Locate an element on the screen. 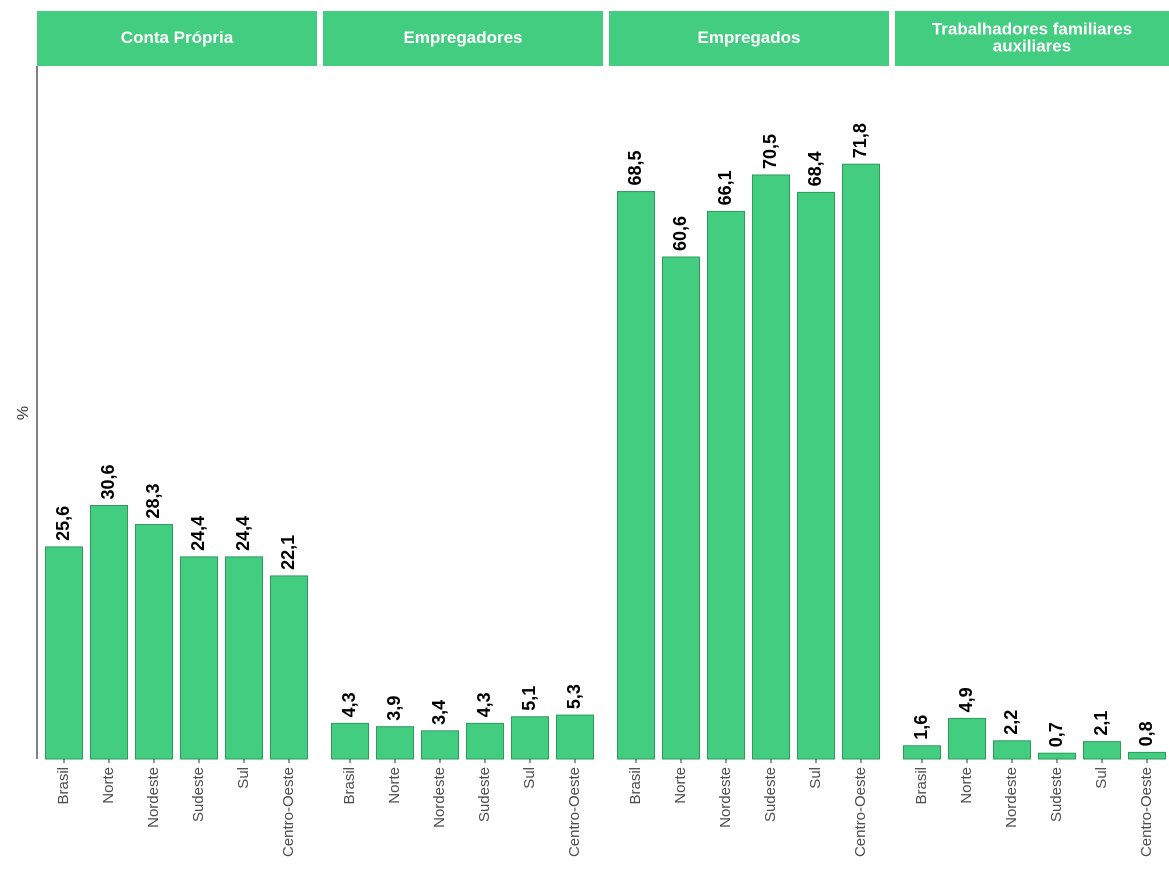 The height and width of the screenshot is (894, 1169). bar-value-label: 0,8 is located at coordinates (1146, 733).